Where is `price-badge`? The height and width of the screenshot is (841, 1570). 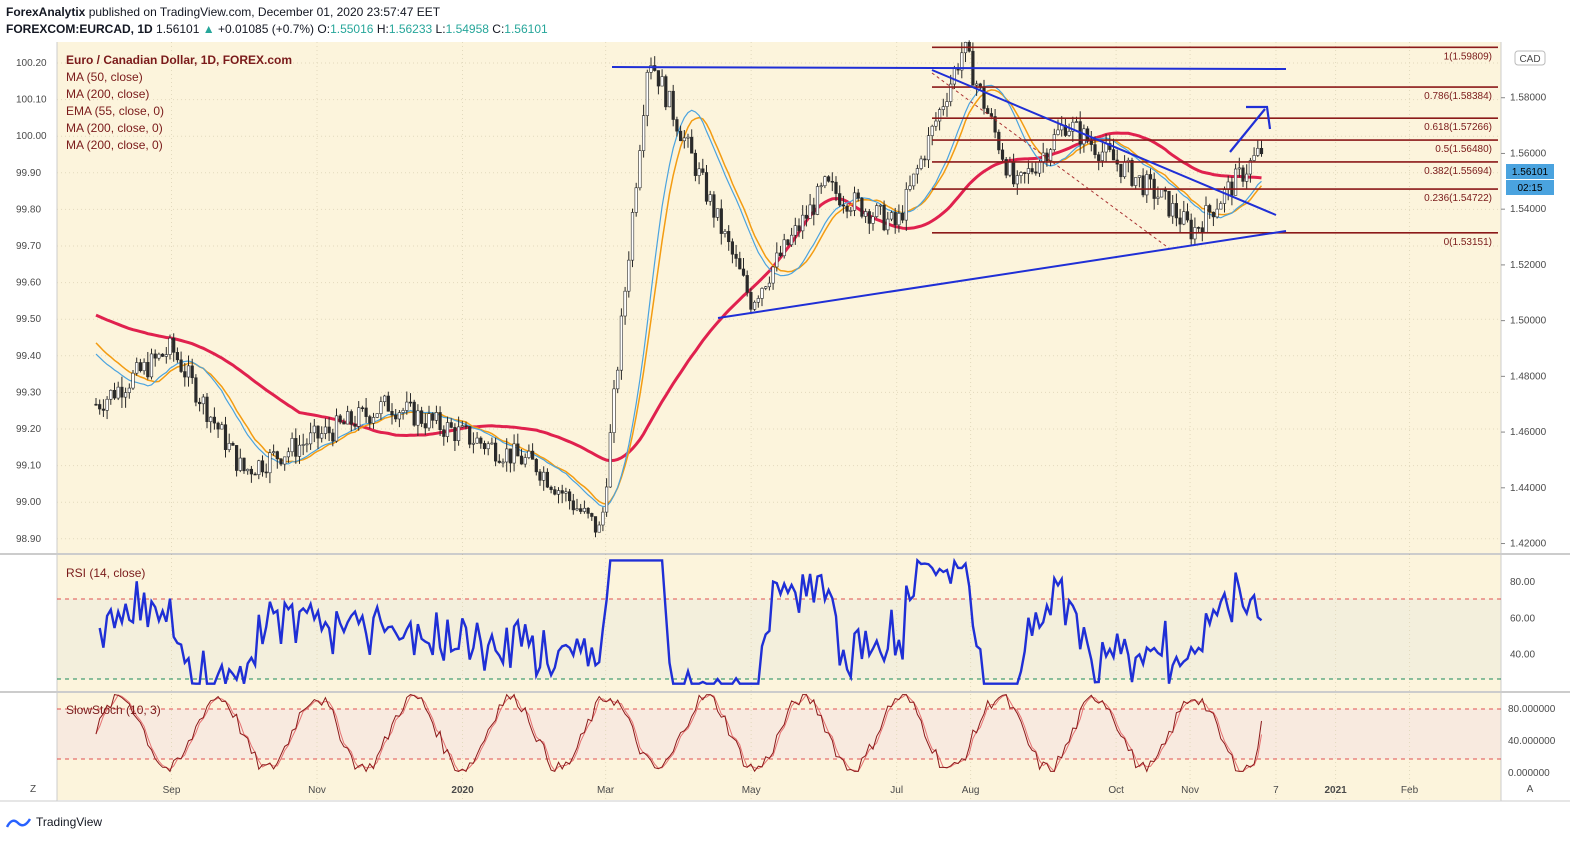
price-badge is located at coordinates (1530, 171).